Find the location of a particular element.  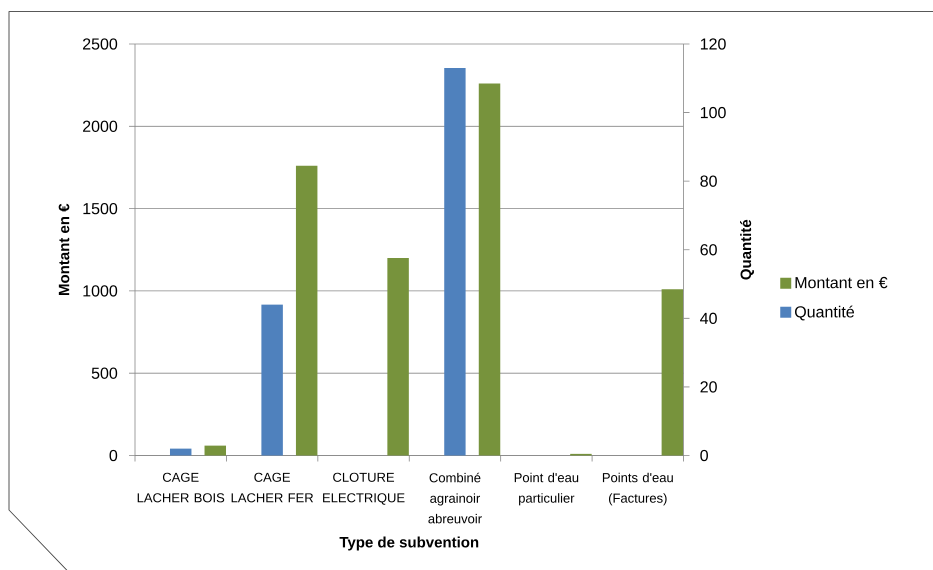

legend-label: Quantité is located at coordinates (824, 313).